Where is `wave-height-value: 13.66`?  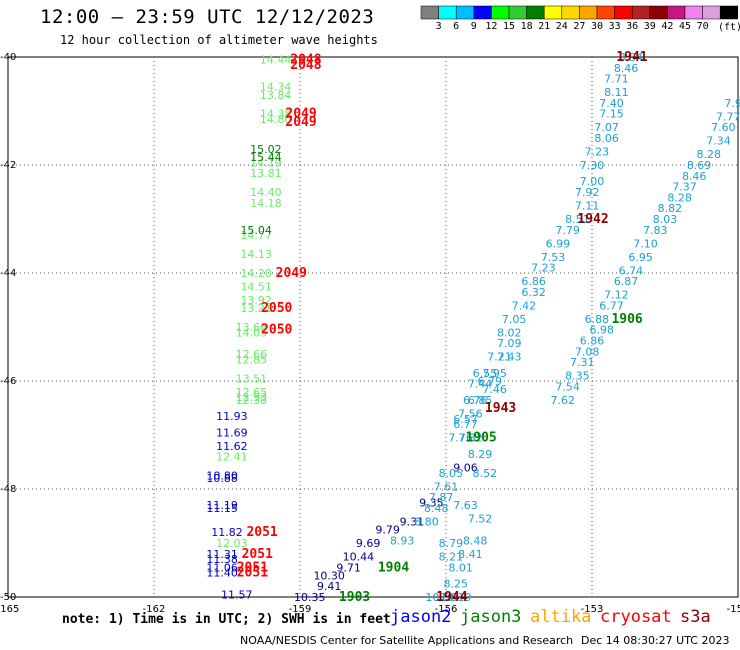 wave-height-value: 13.66 is located at coordinates (252, 327).